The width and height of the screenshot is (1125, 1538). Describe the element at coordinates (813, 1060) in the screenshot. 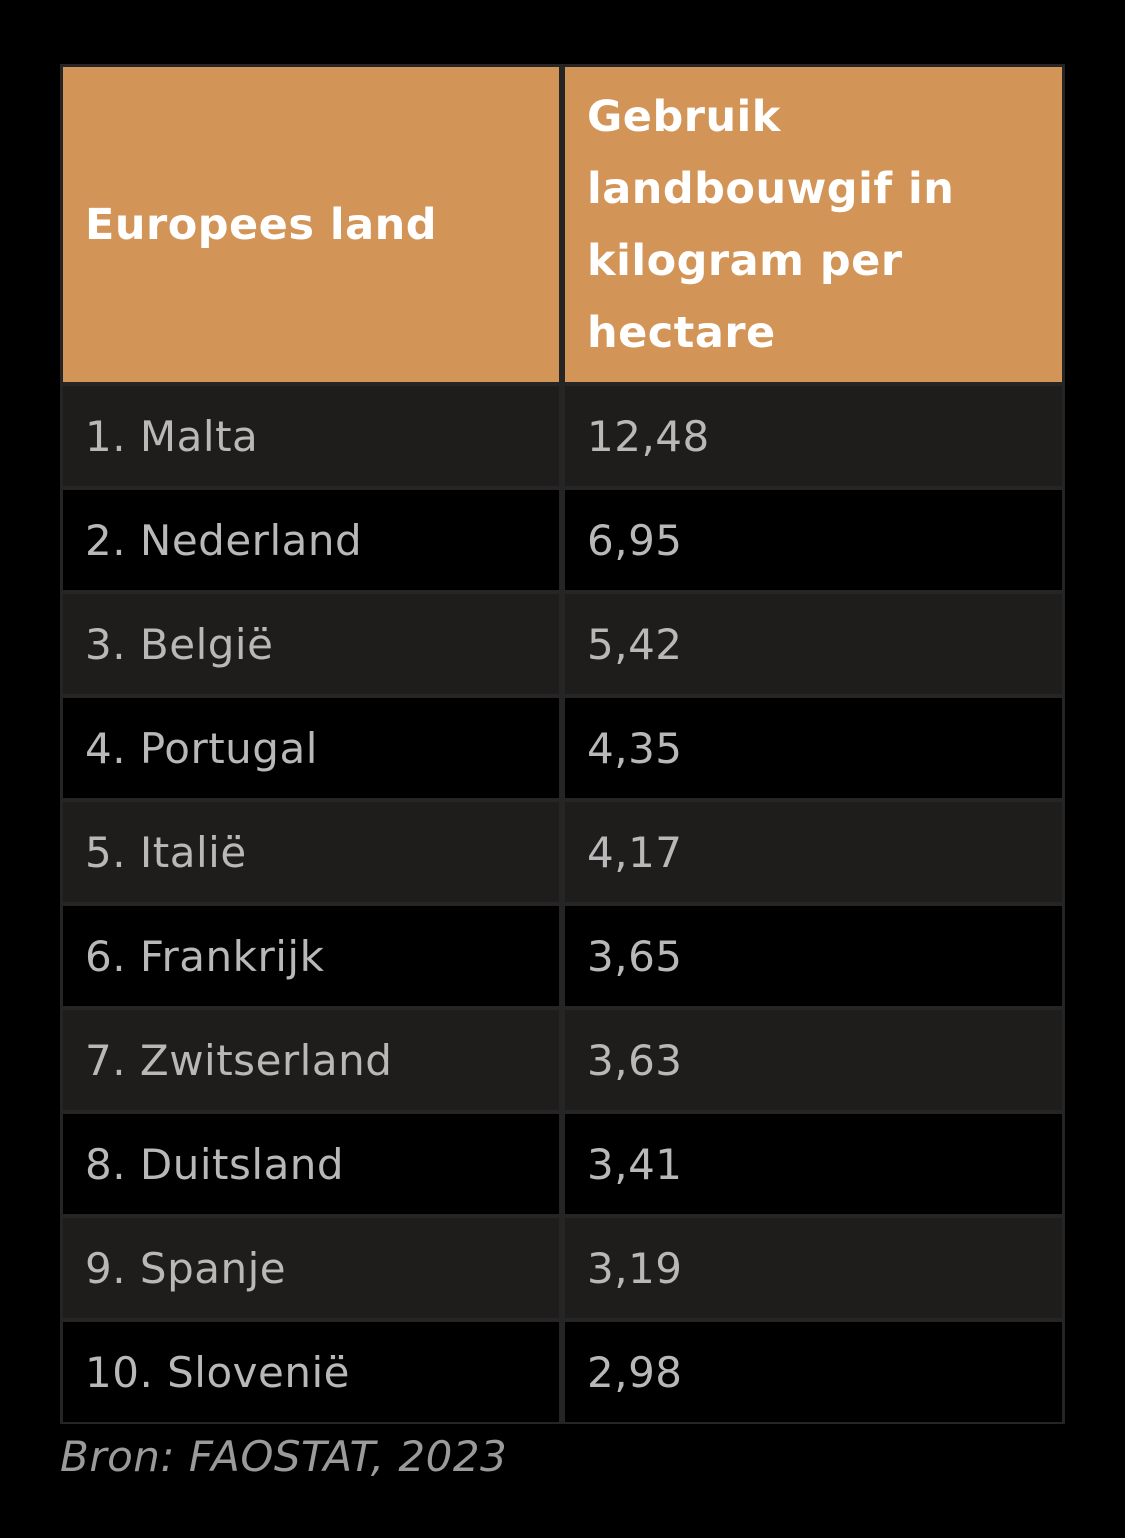

I see `value-cell: 3,63` at that location.